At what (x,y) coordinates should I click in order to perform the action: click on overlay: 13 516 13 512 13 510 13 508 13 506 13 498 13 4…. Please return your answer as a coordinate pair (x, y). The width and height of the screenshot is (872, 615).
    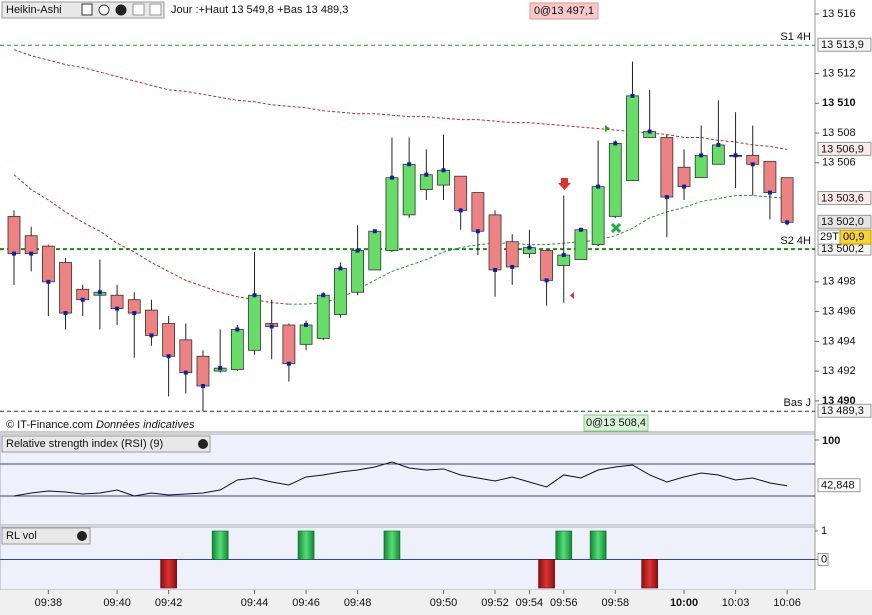
    Looking at the image, I should click on (826, 213).